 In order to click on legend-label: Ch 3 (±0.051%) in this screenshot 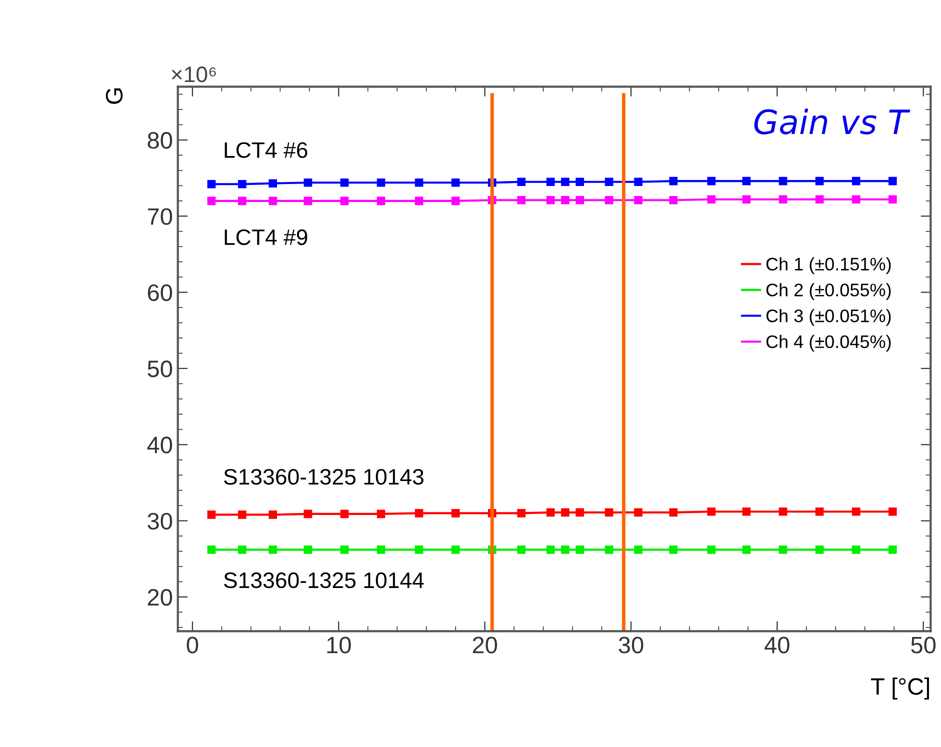, I will do `click(828, 317)`.